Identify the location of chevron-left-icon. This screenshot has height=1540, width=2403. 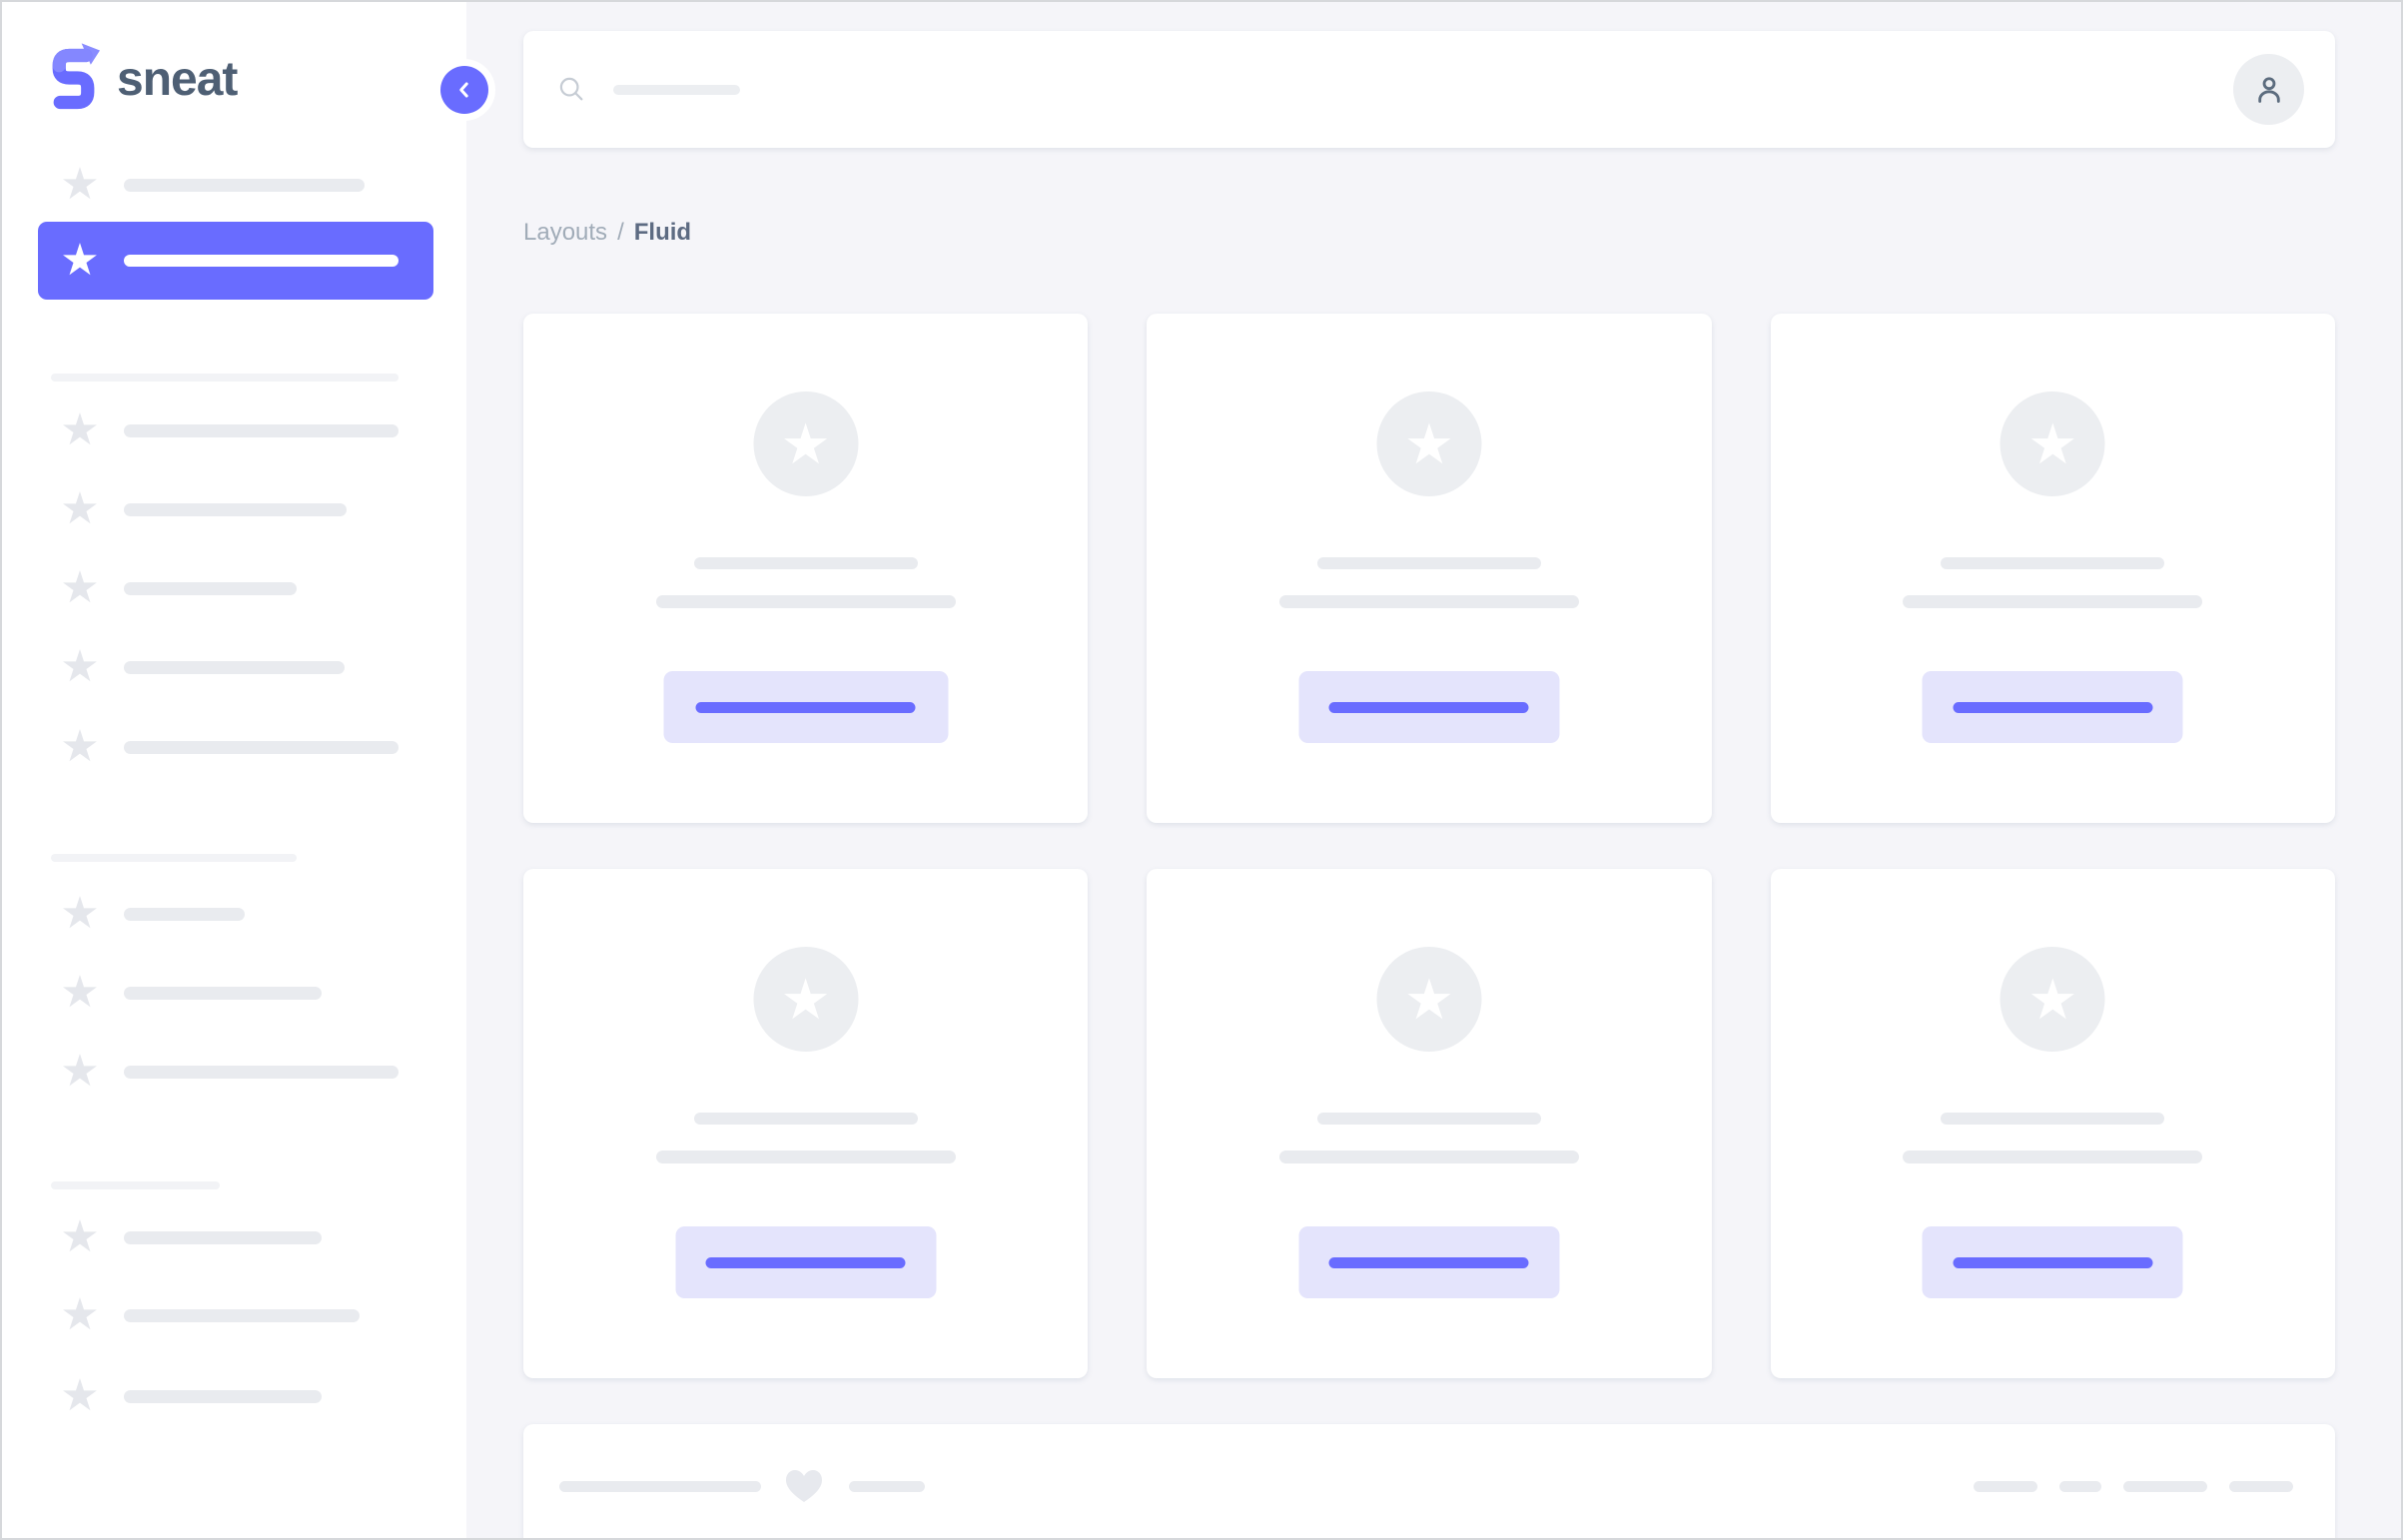
(464, 90).